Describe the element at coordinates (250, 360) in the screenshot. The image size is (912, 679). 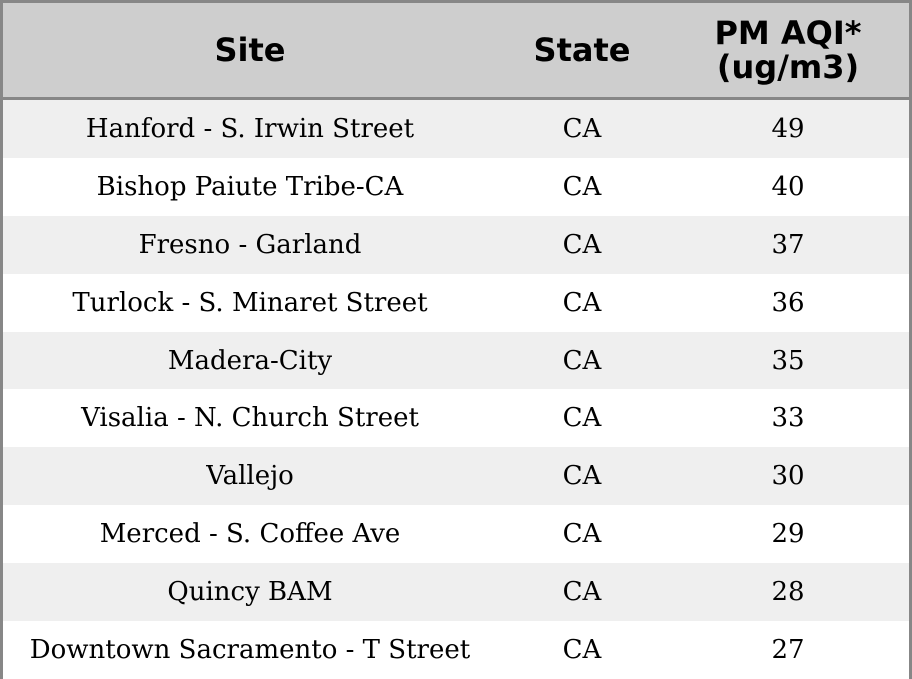
I see `cell-site: Madera-City` at that location.